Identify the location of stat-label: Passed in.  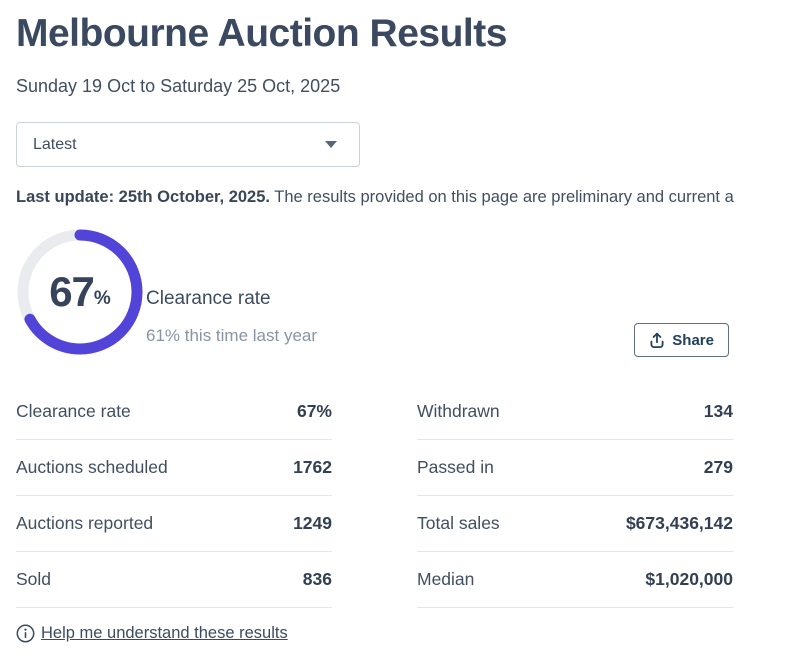
(455, 467).